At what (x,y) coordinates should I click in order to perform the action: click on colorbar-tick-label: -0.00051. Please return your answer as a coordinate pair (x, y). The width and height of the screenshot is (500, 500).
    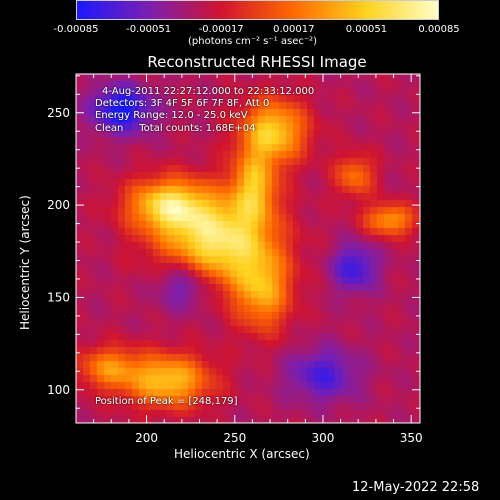
    Looking at the image, I should click on (149, 29).